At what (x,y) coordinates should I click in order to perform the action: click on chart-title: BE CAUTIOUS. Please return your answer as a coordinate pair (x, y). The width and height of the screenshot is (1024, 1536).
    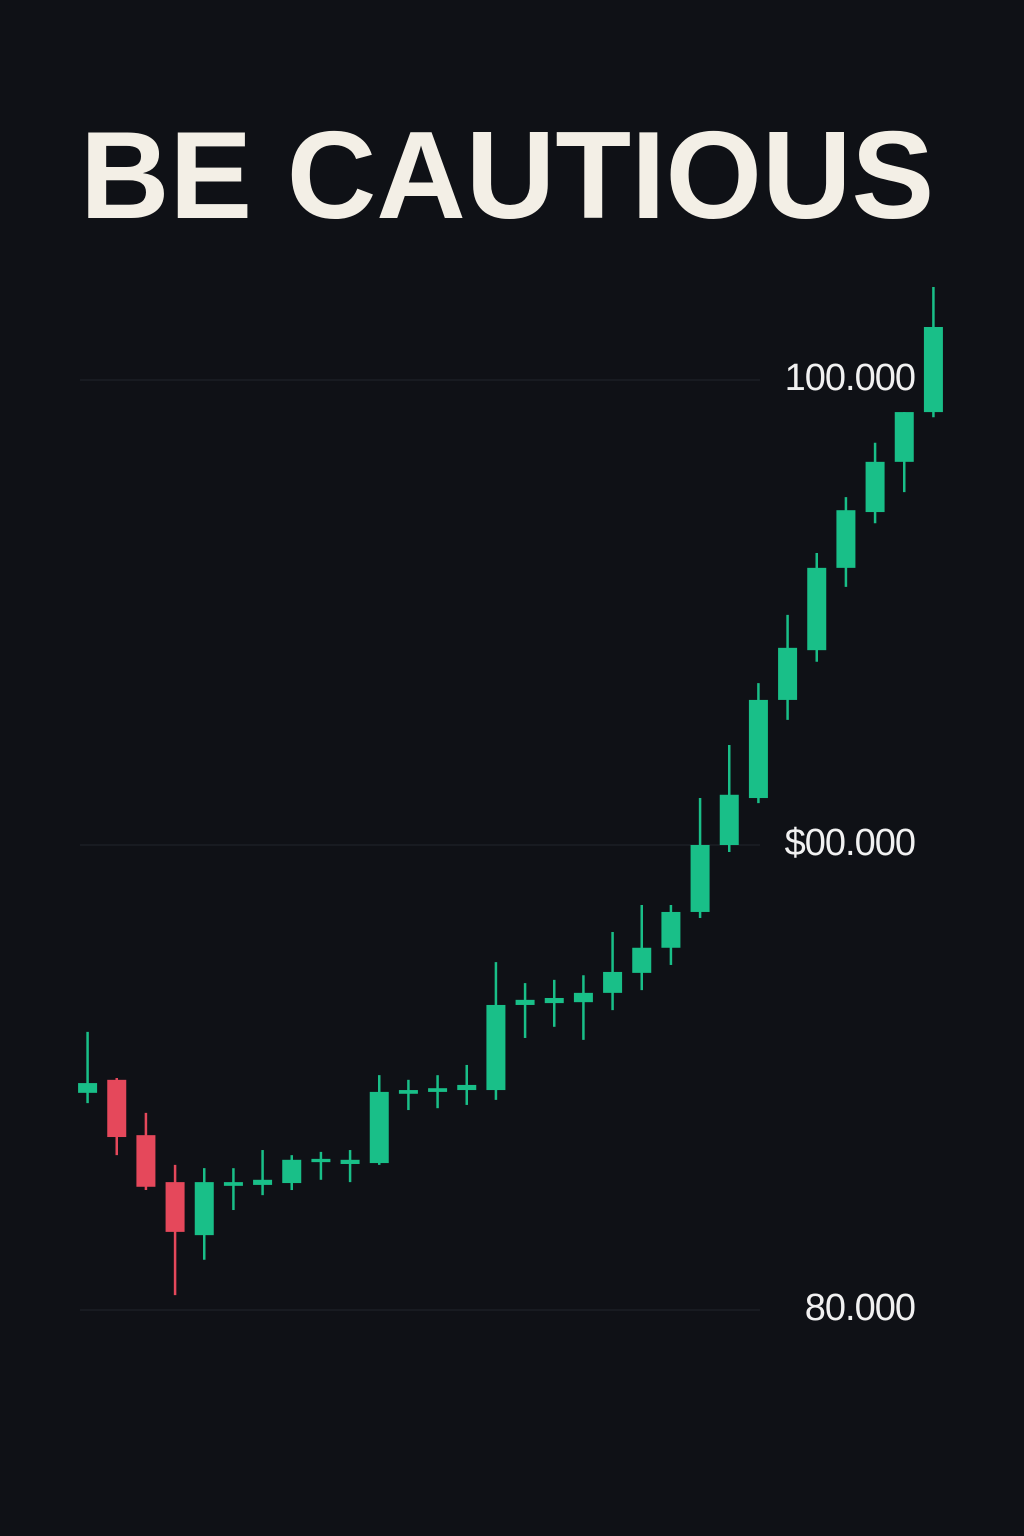
    Looking at the image, I should click on (507, 176).